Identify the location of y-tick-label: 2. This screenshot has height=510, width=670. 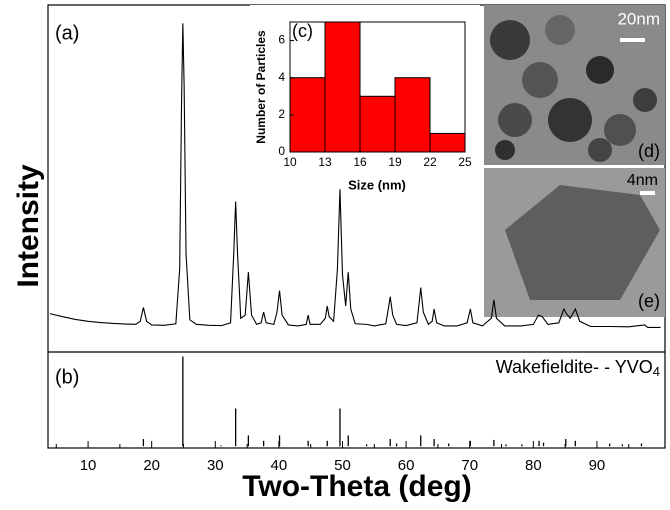
(281, 114).